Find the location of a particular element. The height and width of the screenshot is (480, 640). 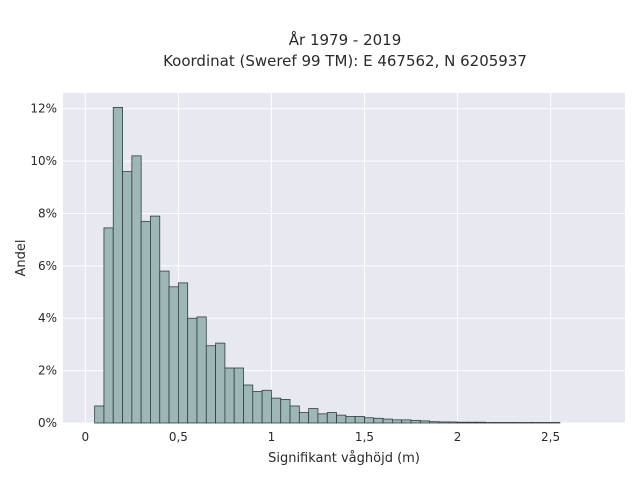

y-tick-label: 12% is located at coordinates (43, 109).